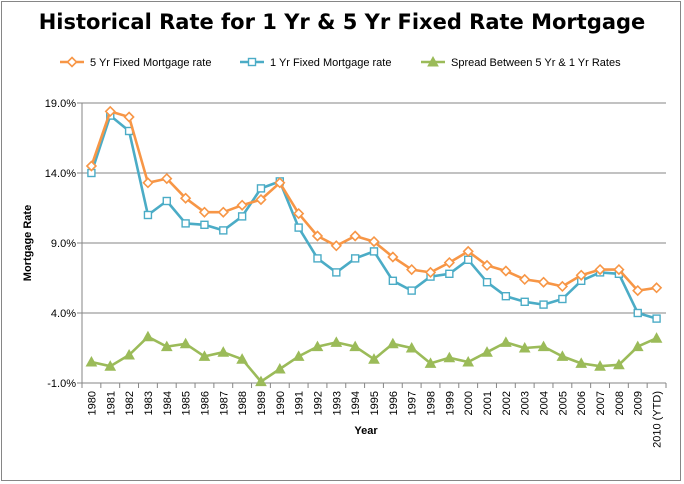  I want to click on legend-item: Spread Between 5 Yr & 1 Yr Rates, so click(521, 62).